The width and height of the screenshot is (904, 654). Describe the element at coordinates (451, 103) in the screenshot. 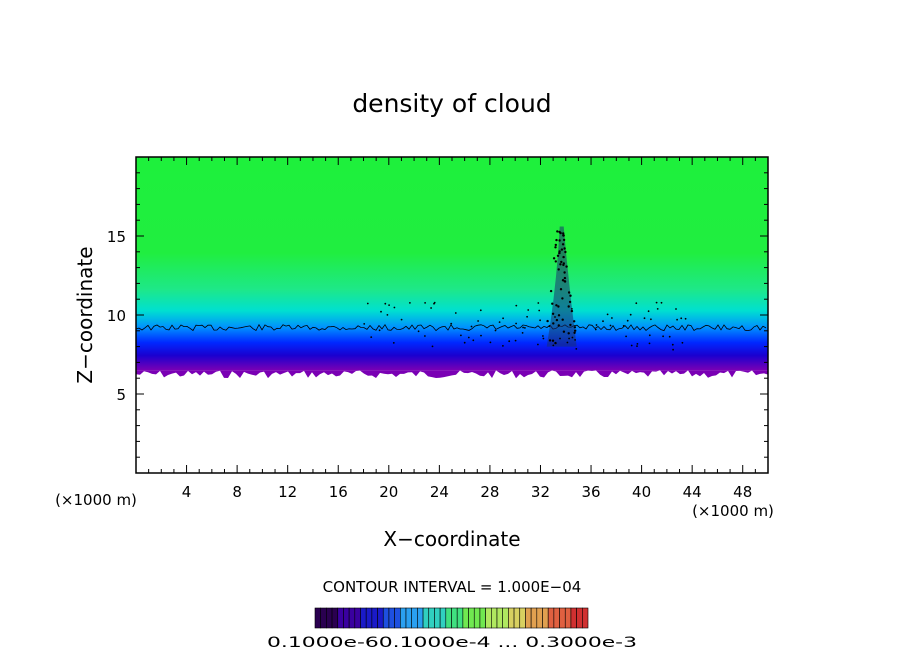

I see `chart-title: density of cloud` at that location.